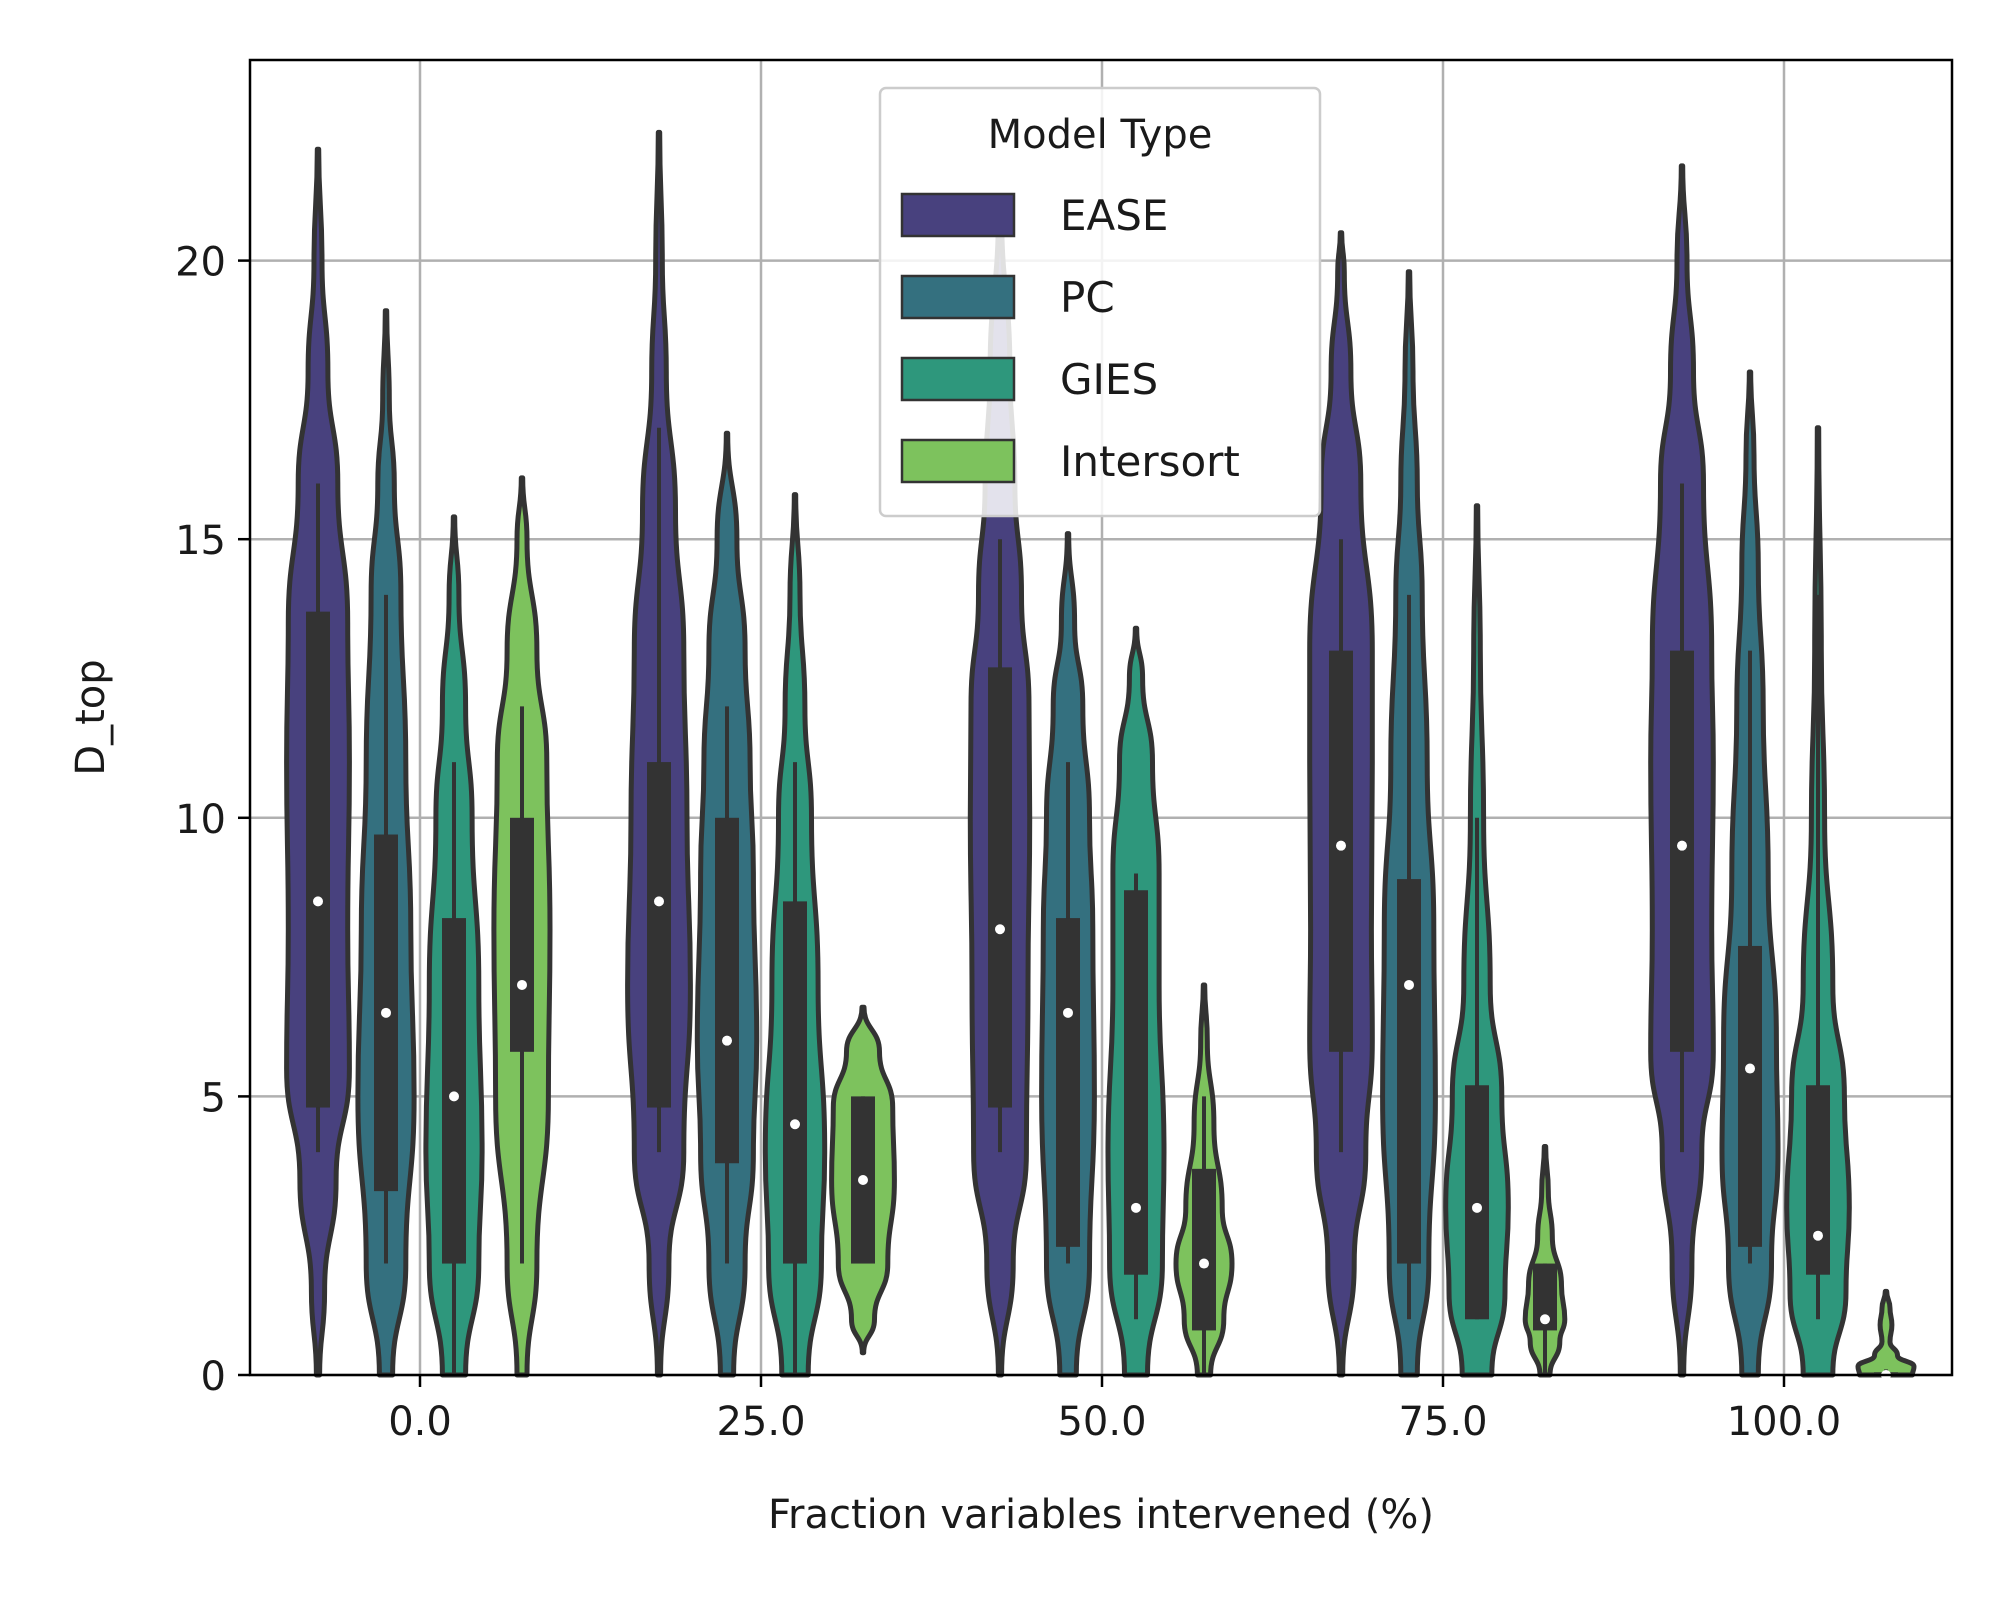  What do you see at coordinates (958, 215) in the screenshot?
I see `legend-swatch-ease` at bounding box center [958, 215].